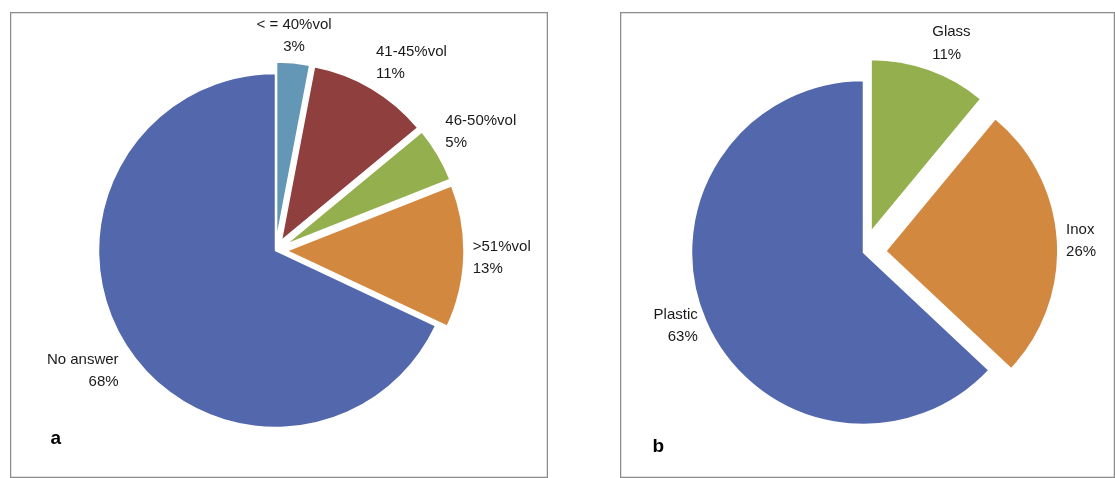 This screenshot has width=1115, height=478. I want to click on slice-label: 41-45%vol, so click(411, 50).